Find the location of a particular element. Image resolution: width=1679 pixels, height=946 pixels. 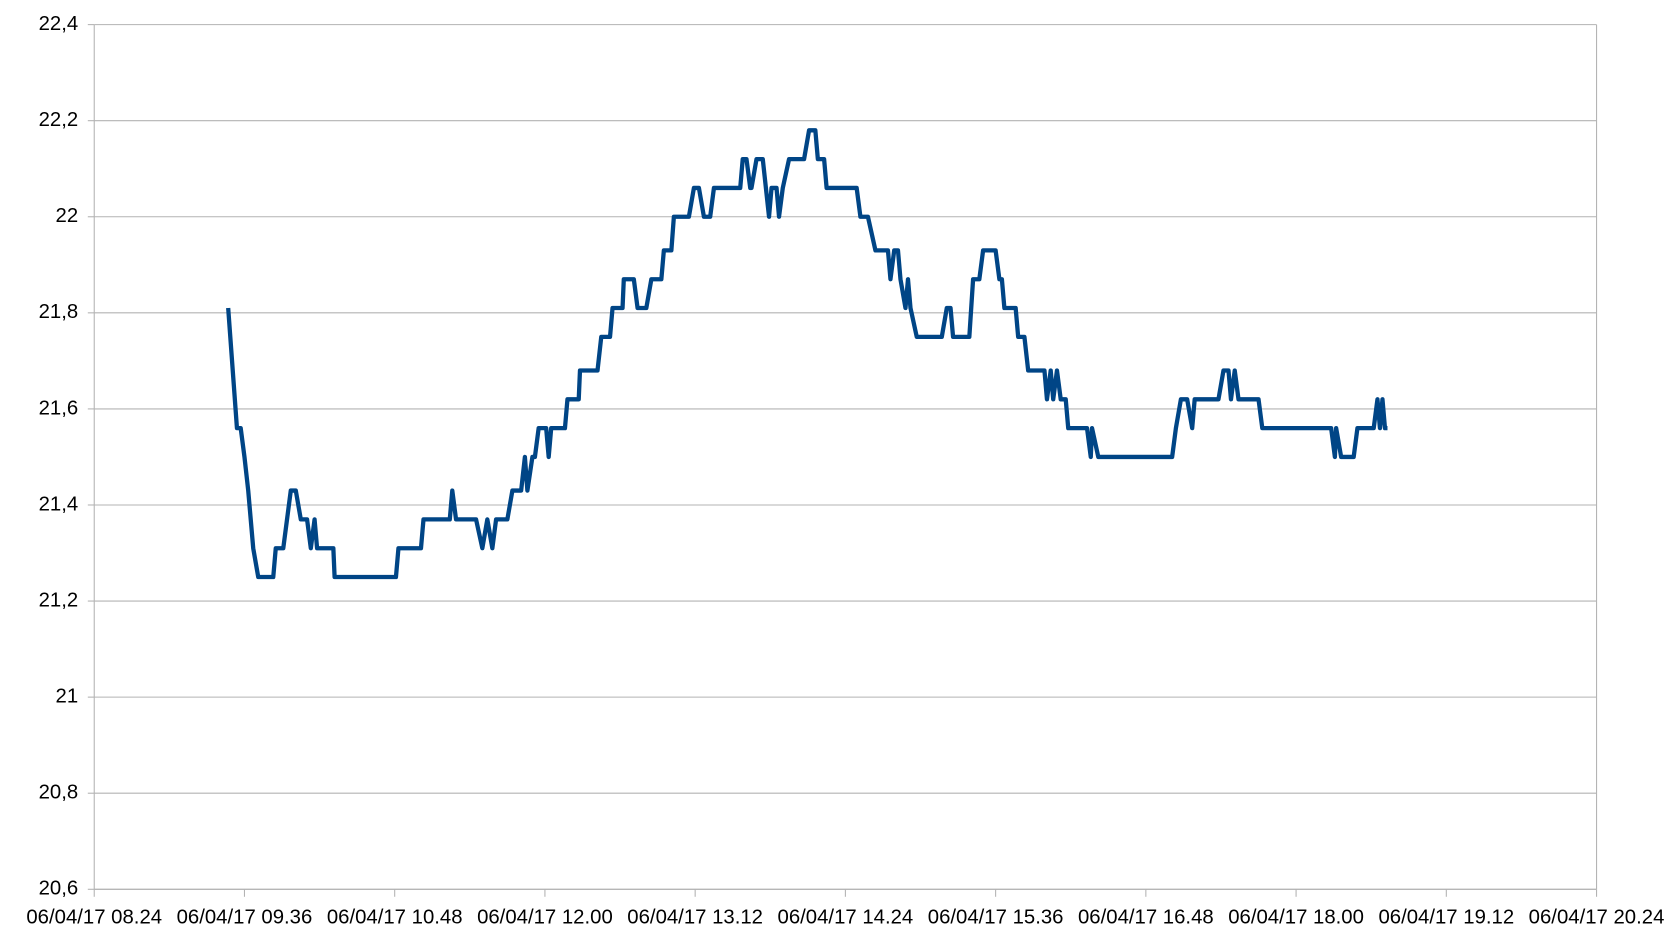

x-tick-label: 06/04/17 19.12 is located at coordinates (1446, 918).